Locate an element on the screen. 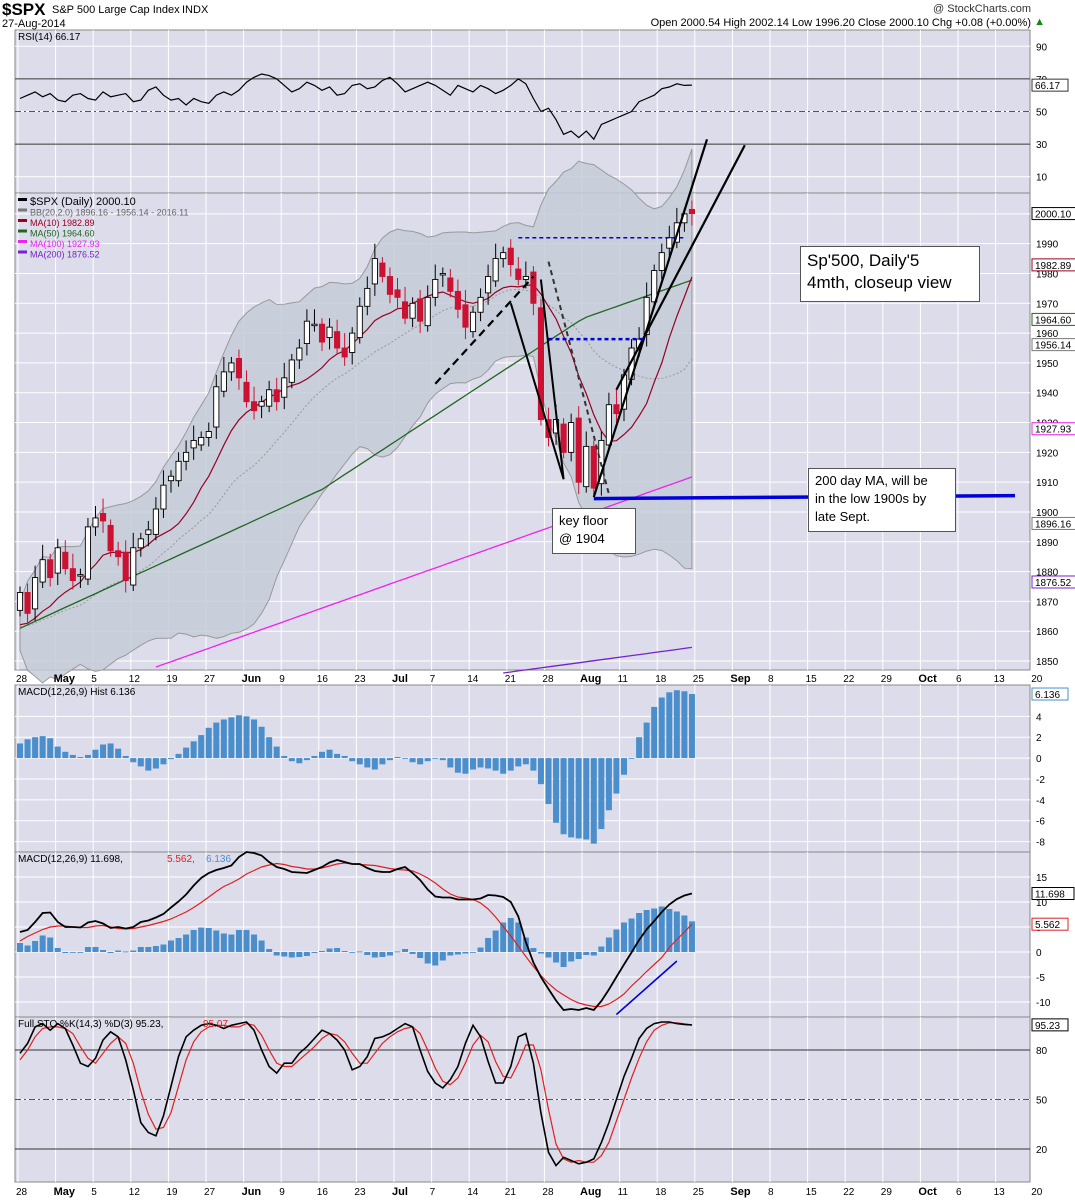 The width and height of the screenshot is (1075, 1200). rsi-value-label: 66.17 is located at coordinates (1050, 85).